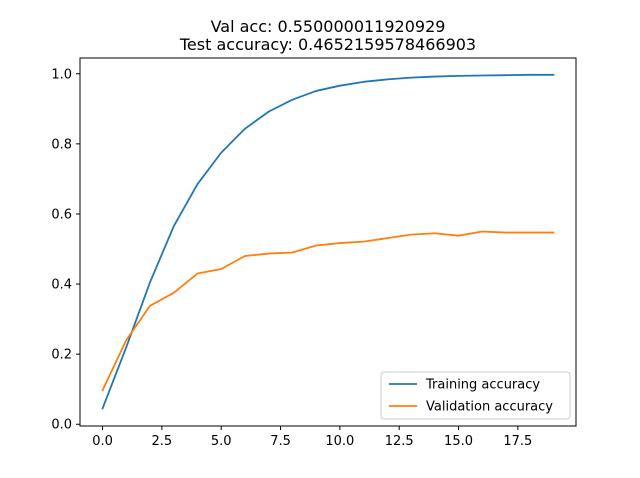 This screenshot has height=478, width=640. Describe the element at coordinates (339, 441) in the screenshot. I see `x-tick-label: 10.0` at that location.